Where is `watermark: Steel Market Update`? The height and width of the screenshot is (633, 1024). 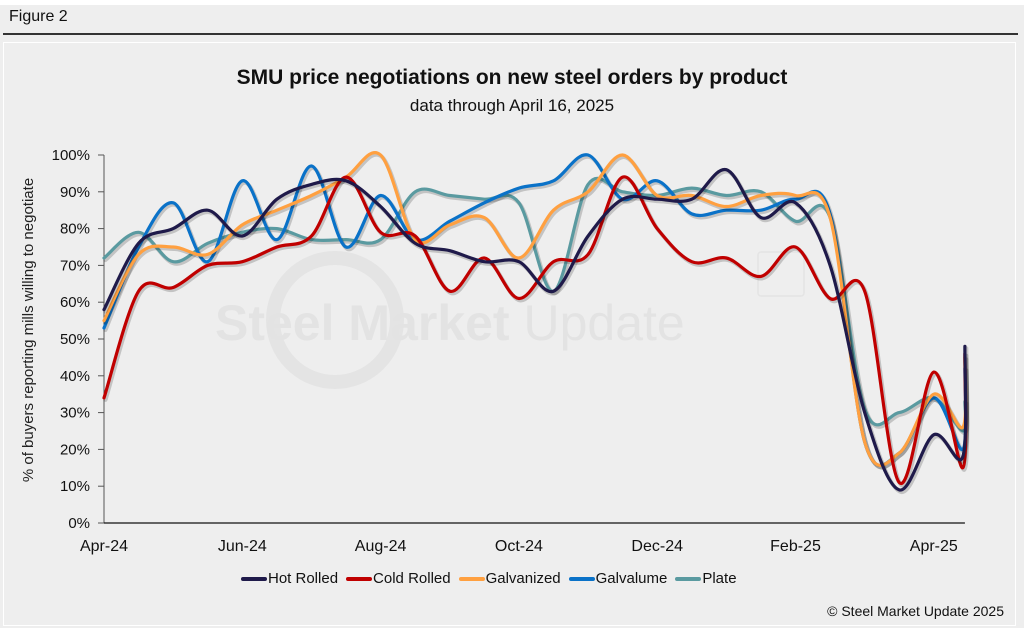
watermark: Steel Market Update is located at coordinates (510, 320).